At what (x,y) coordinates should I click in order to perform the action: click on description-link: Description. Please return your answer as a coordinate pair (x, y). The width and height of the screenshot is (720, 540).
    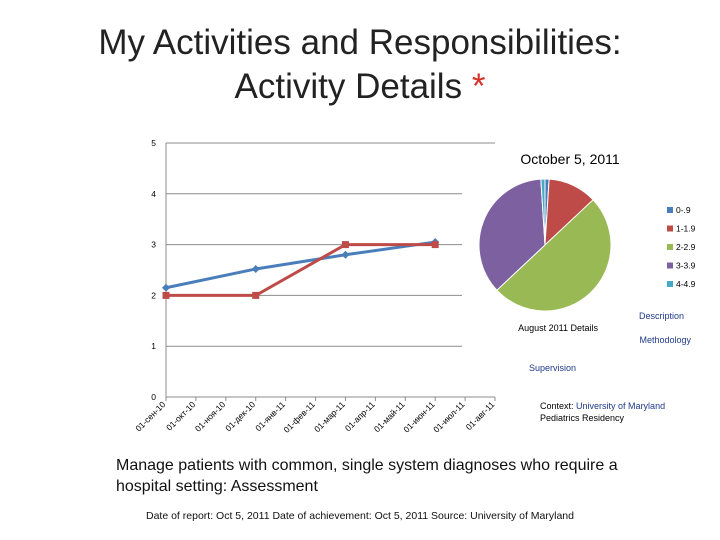
    Looking at the image, I should click on (661, 316).